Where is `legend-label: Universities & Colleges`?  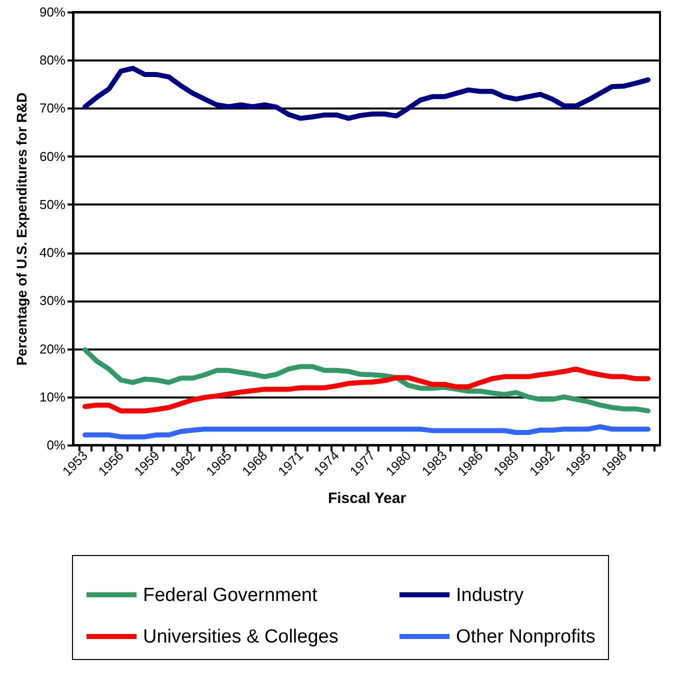 legend-label: Universities & Colleges is located at coordinates (240, 637).